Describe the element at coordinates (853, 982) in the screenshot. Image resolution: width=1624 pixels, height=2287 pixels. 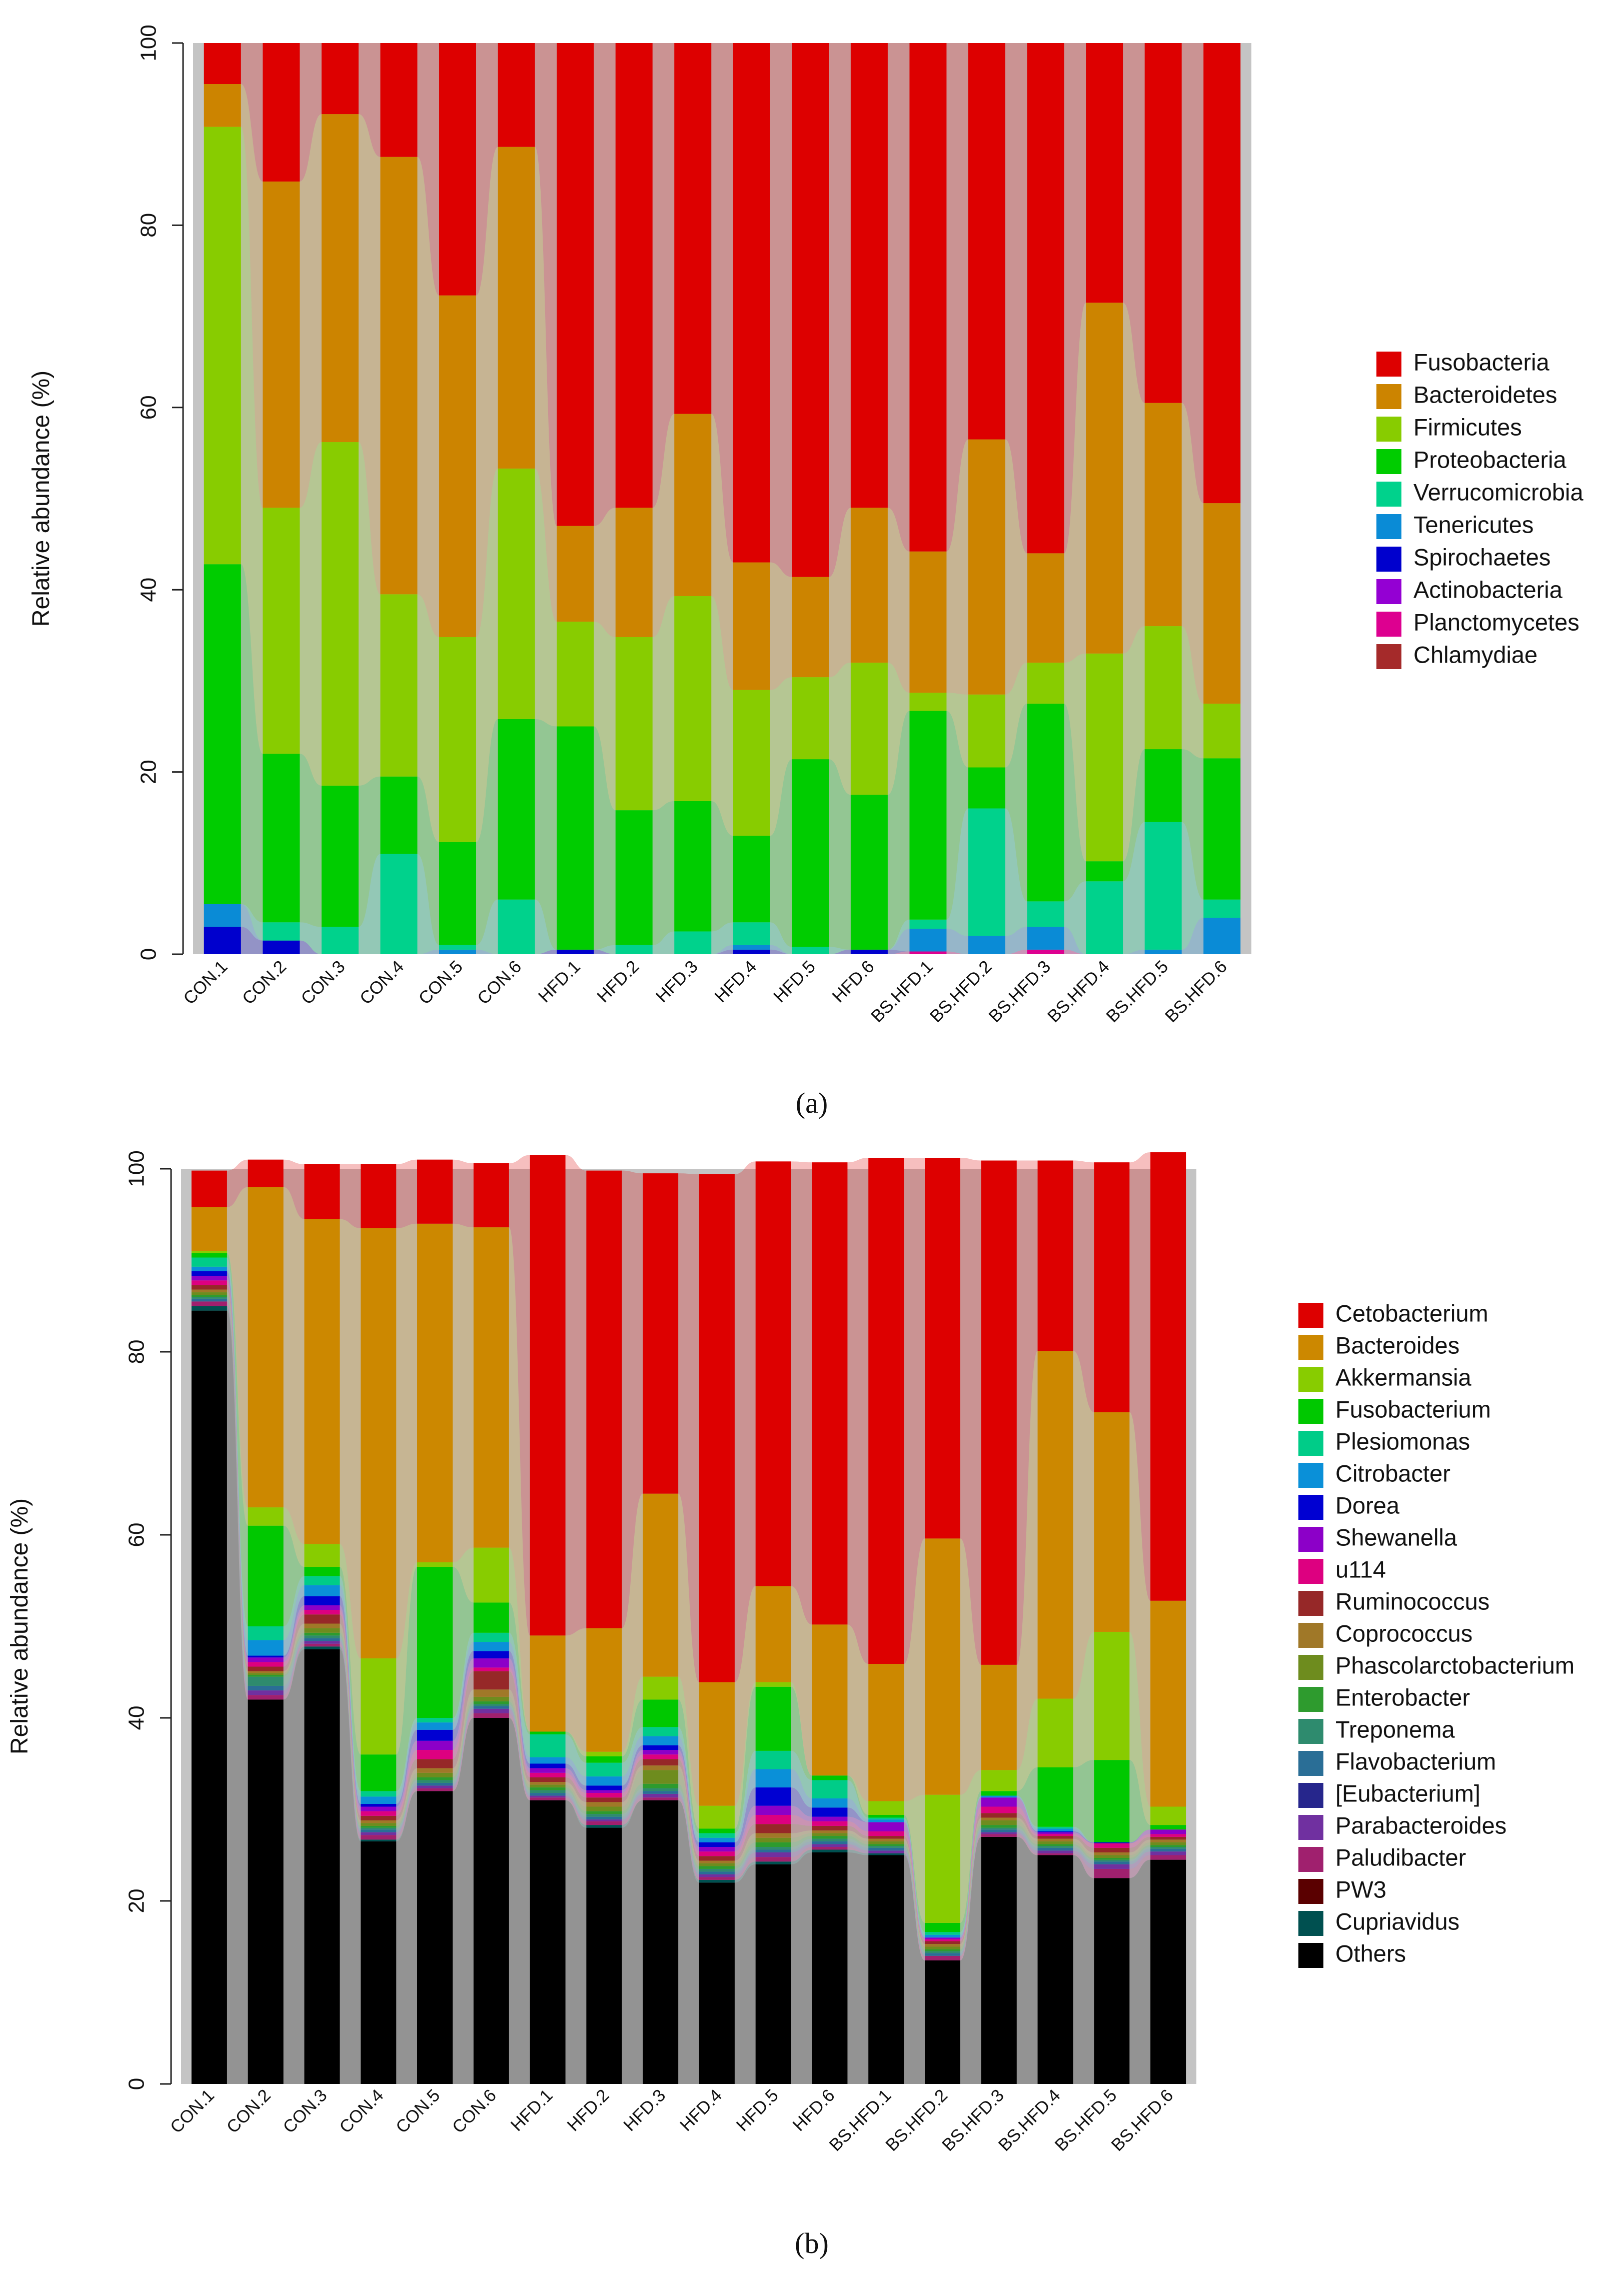
I see `x-tick-label: HFD.6` at that location.